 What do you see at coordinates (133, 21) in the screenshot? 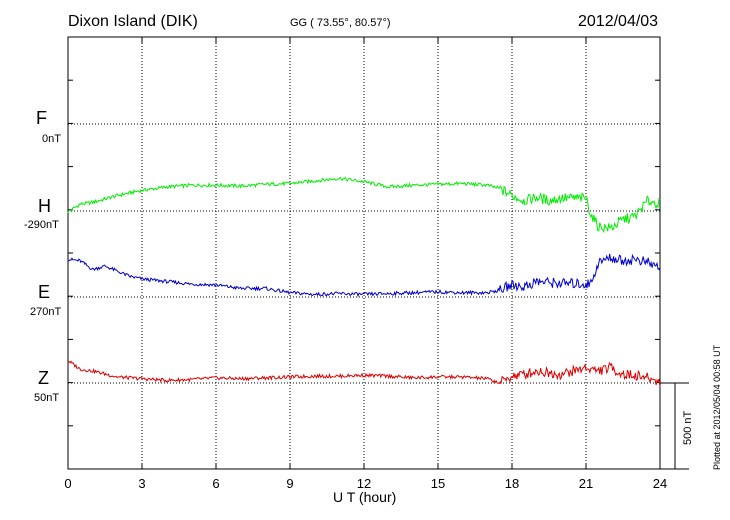
I see `station-title: Dixon Island (DIK)` at bounding box center [133, 21].